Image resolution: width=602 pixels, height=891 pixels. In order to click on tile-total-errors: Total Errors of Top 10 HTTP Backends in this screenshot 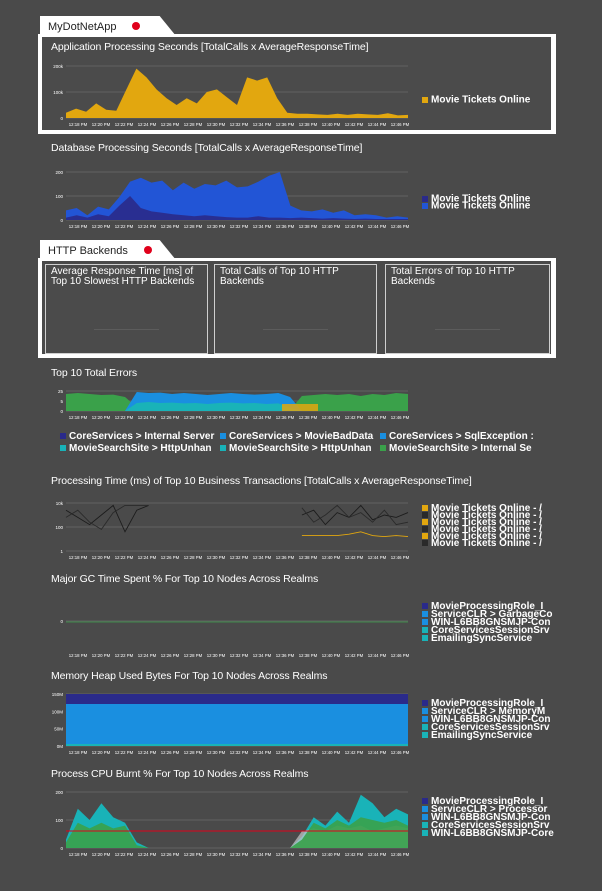, I will do `click(467, 309)`.